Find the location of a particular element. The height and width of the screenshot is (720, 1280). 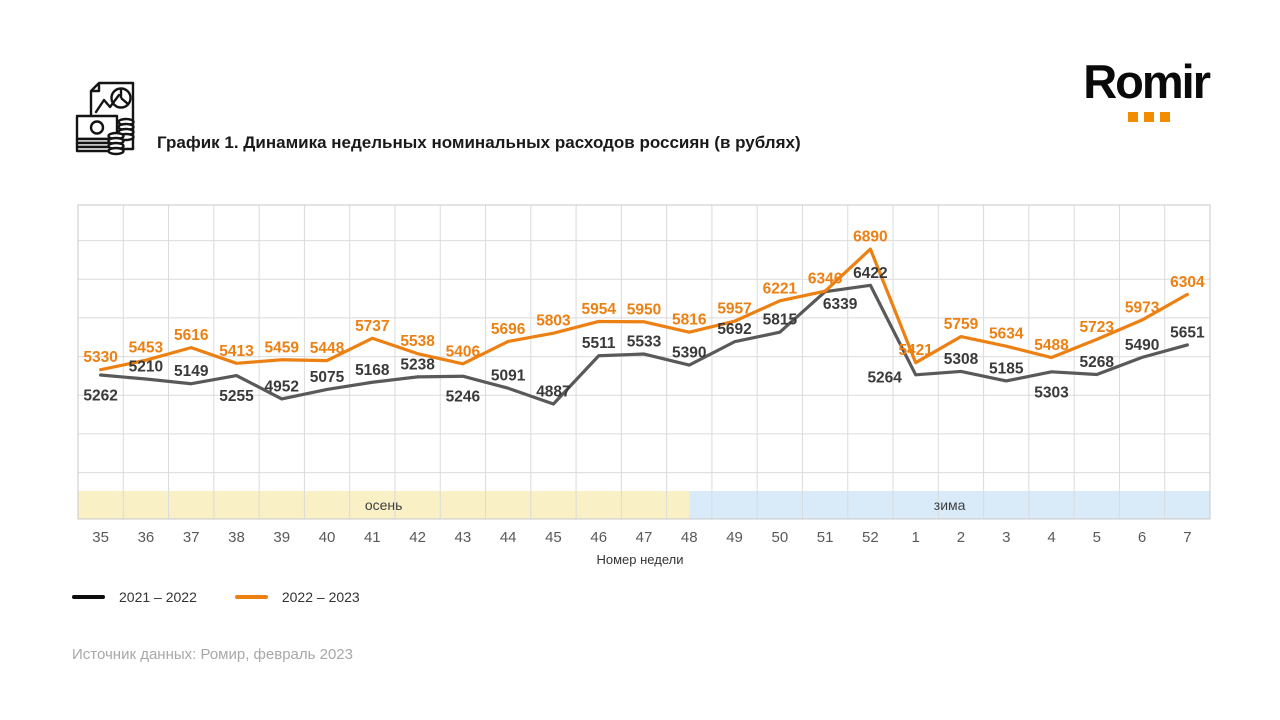

data-label-series-1: 5957 is located at coordinates (734, 309).